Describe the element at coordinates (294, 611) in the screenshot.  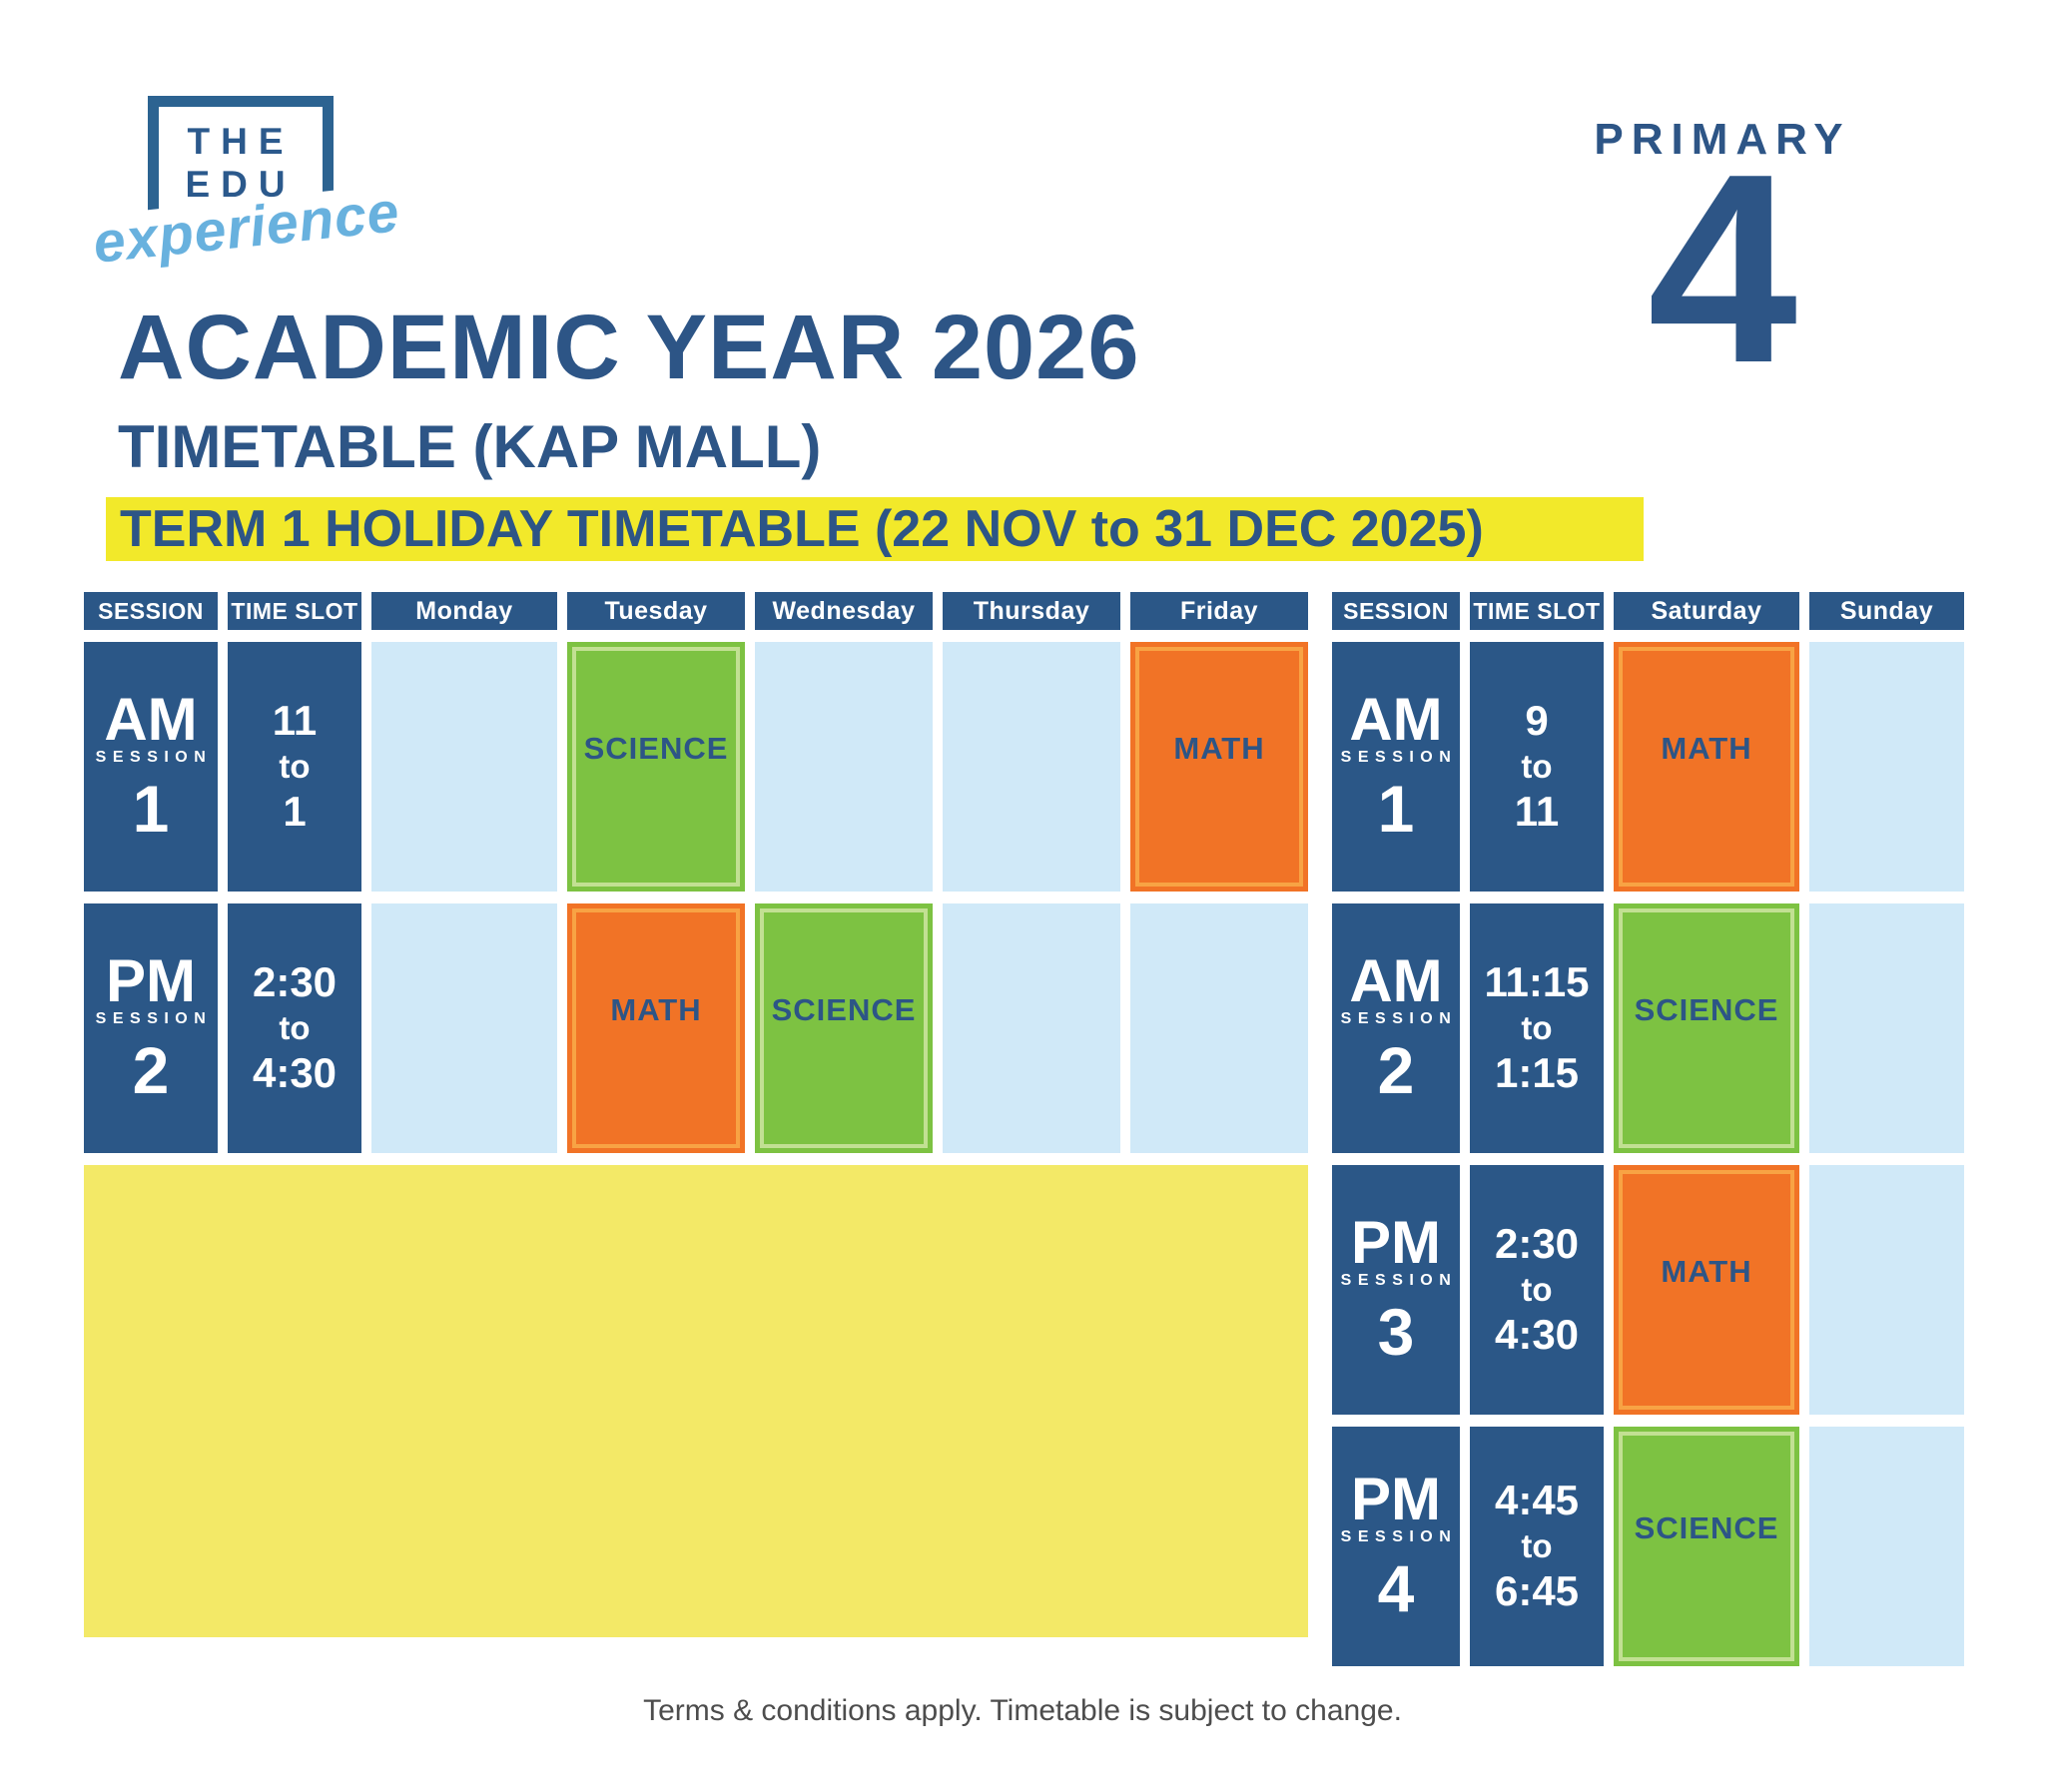
I see `header-timeslot-left: TIME SLOT` at that location.